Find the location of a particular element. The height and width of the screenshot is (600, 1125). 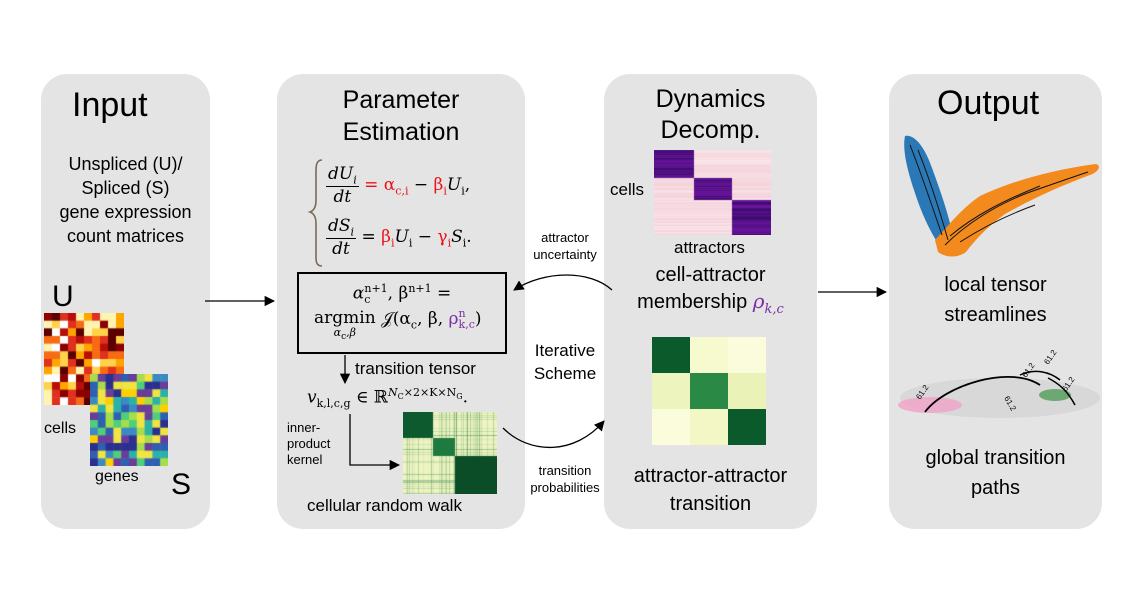

eq2-s-sub: i is located at coordinates (464, 242).